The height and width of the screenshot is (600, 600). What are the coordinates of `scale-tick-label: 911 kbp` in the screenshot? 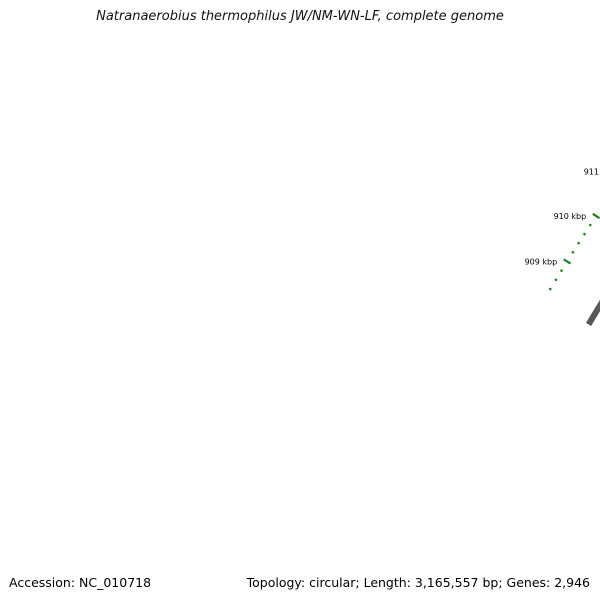 It's located at (592, 171).